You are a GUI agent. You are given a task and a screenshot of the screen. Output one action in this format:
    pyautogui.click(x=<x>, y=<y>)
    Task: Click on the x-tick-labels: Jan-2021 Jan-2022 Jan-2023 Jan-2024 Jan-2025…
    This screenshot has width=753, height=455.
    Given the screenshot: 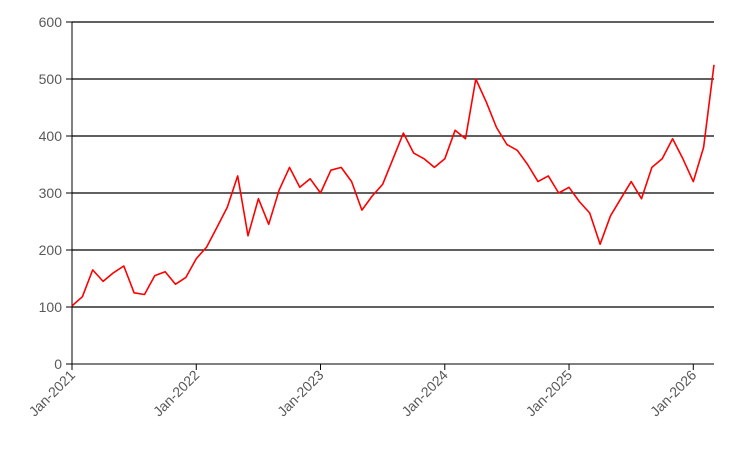 What is the action you would take?
    pyautogui.click(x=363, y=391)
    